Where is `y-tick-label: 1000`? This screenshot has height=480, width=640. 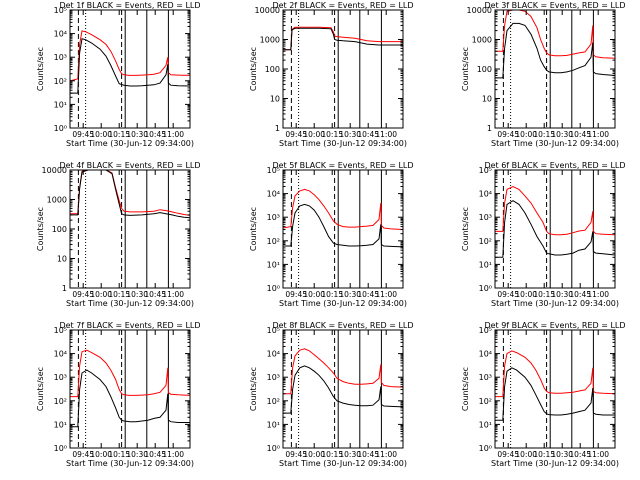
y-tick-label: 1000 is located at coordinates (57, 200).